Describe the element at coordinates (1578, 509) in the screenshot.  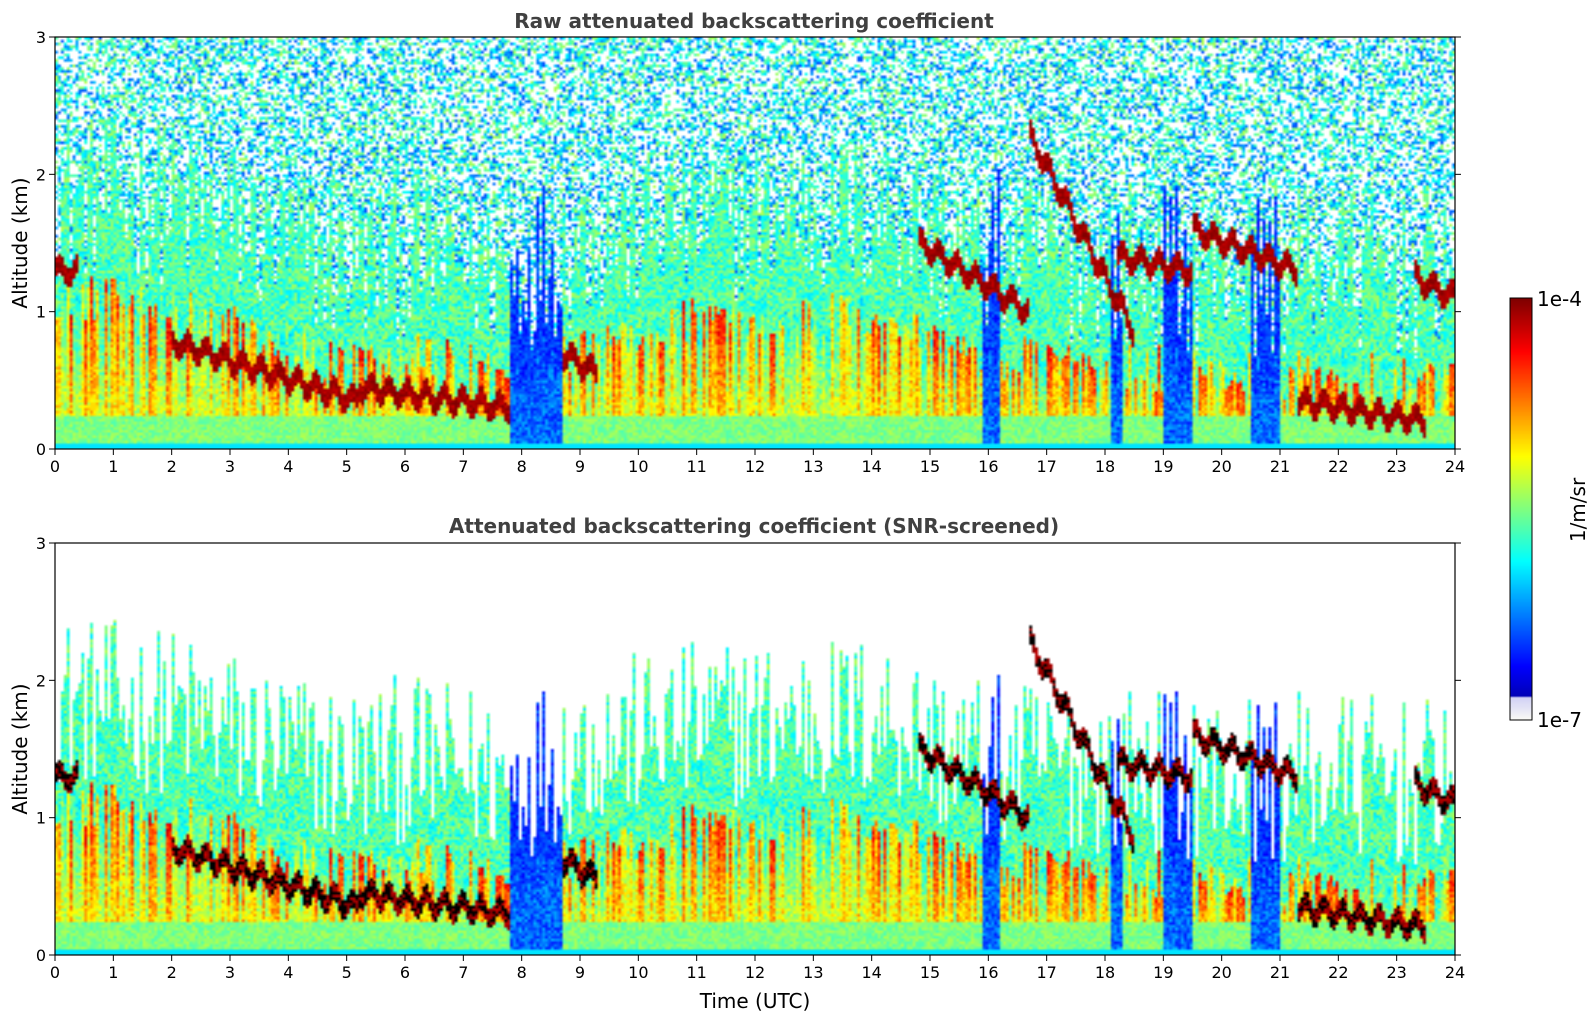
I see `colorbar-unit-label: 1/m/sr` at that location.